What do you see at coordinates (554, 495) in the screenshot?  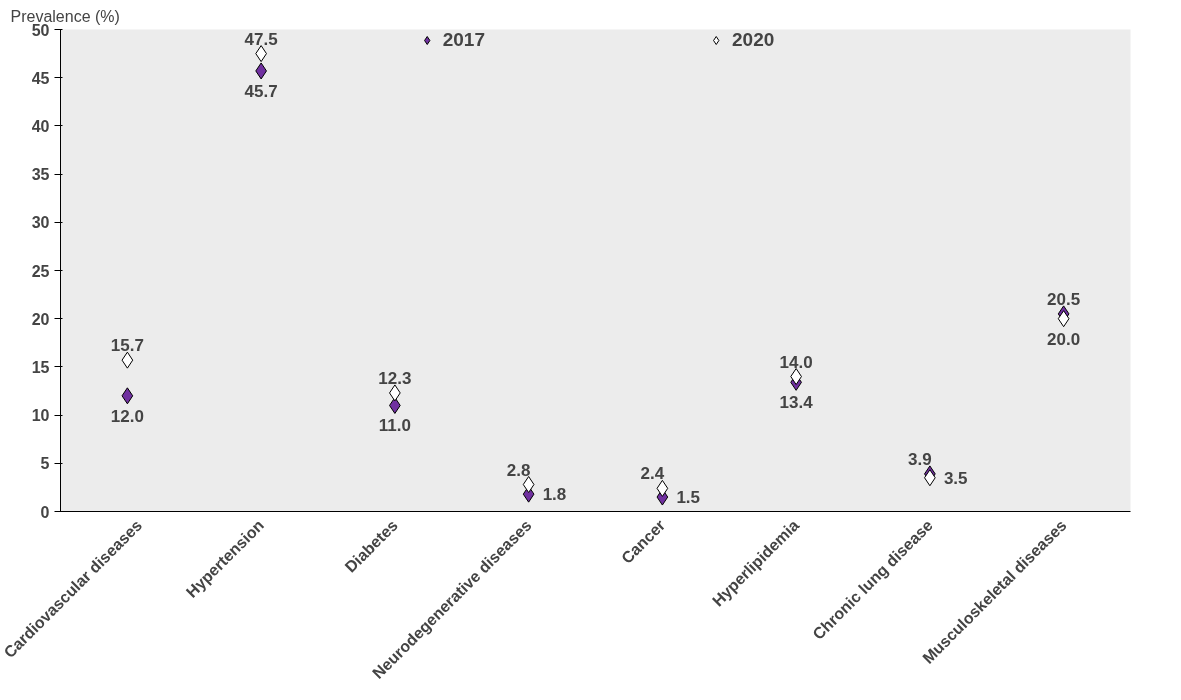 I see `data-label: 1.8` at bounding box center [554, 495].